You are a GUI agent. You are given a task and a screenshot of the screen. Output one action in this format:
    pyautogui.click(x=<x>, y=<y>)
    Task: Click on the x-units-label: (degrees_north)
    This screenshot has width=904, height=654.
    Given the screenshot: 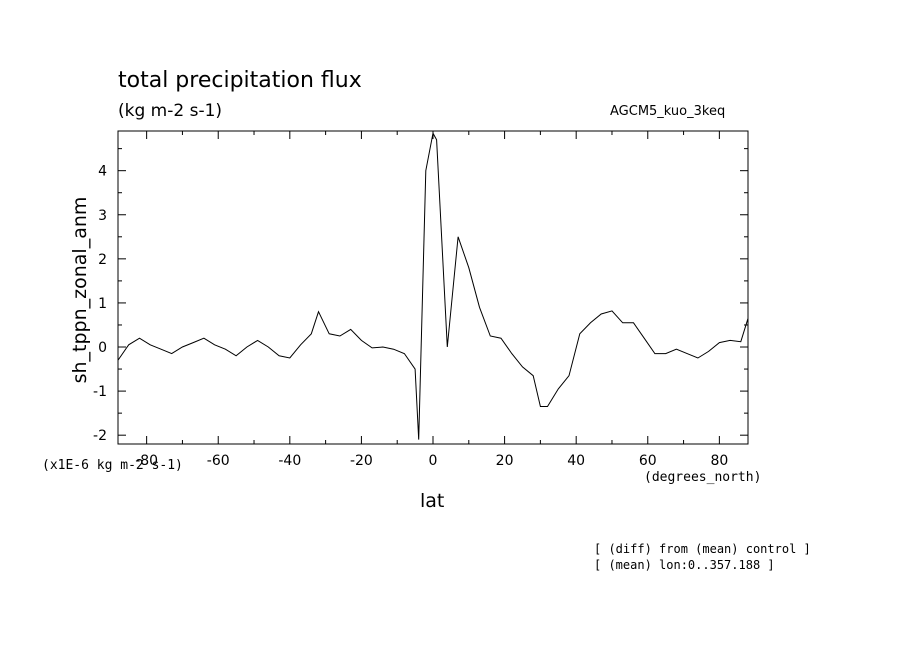 What is the action you would take?
    pyautogui.click(x=703, y=477)
    